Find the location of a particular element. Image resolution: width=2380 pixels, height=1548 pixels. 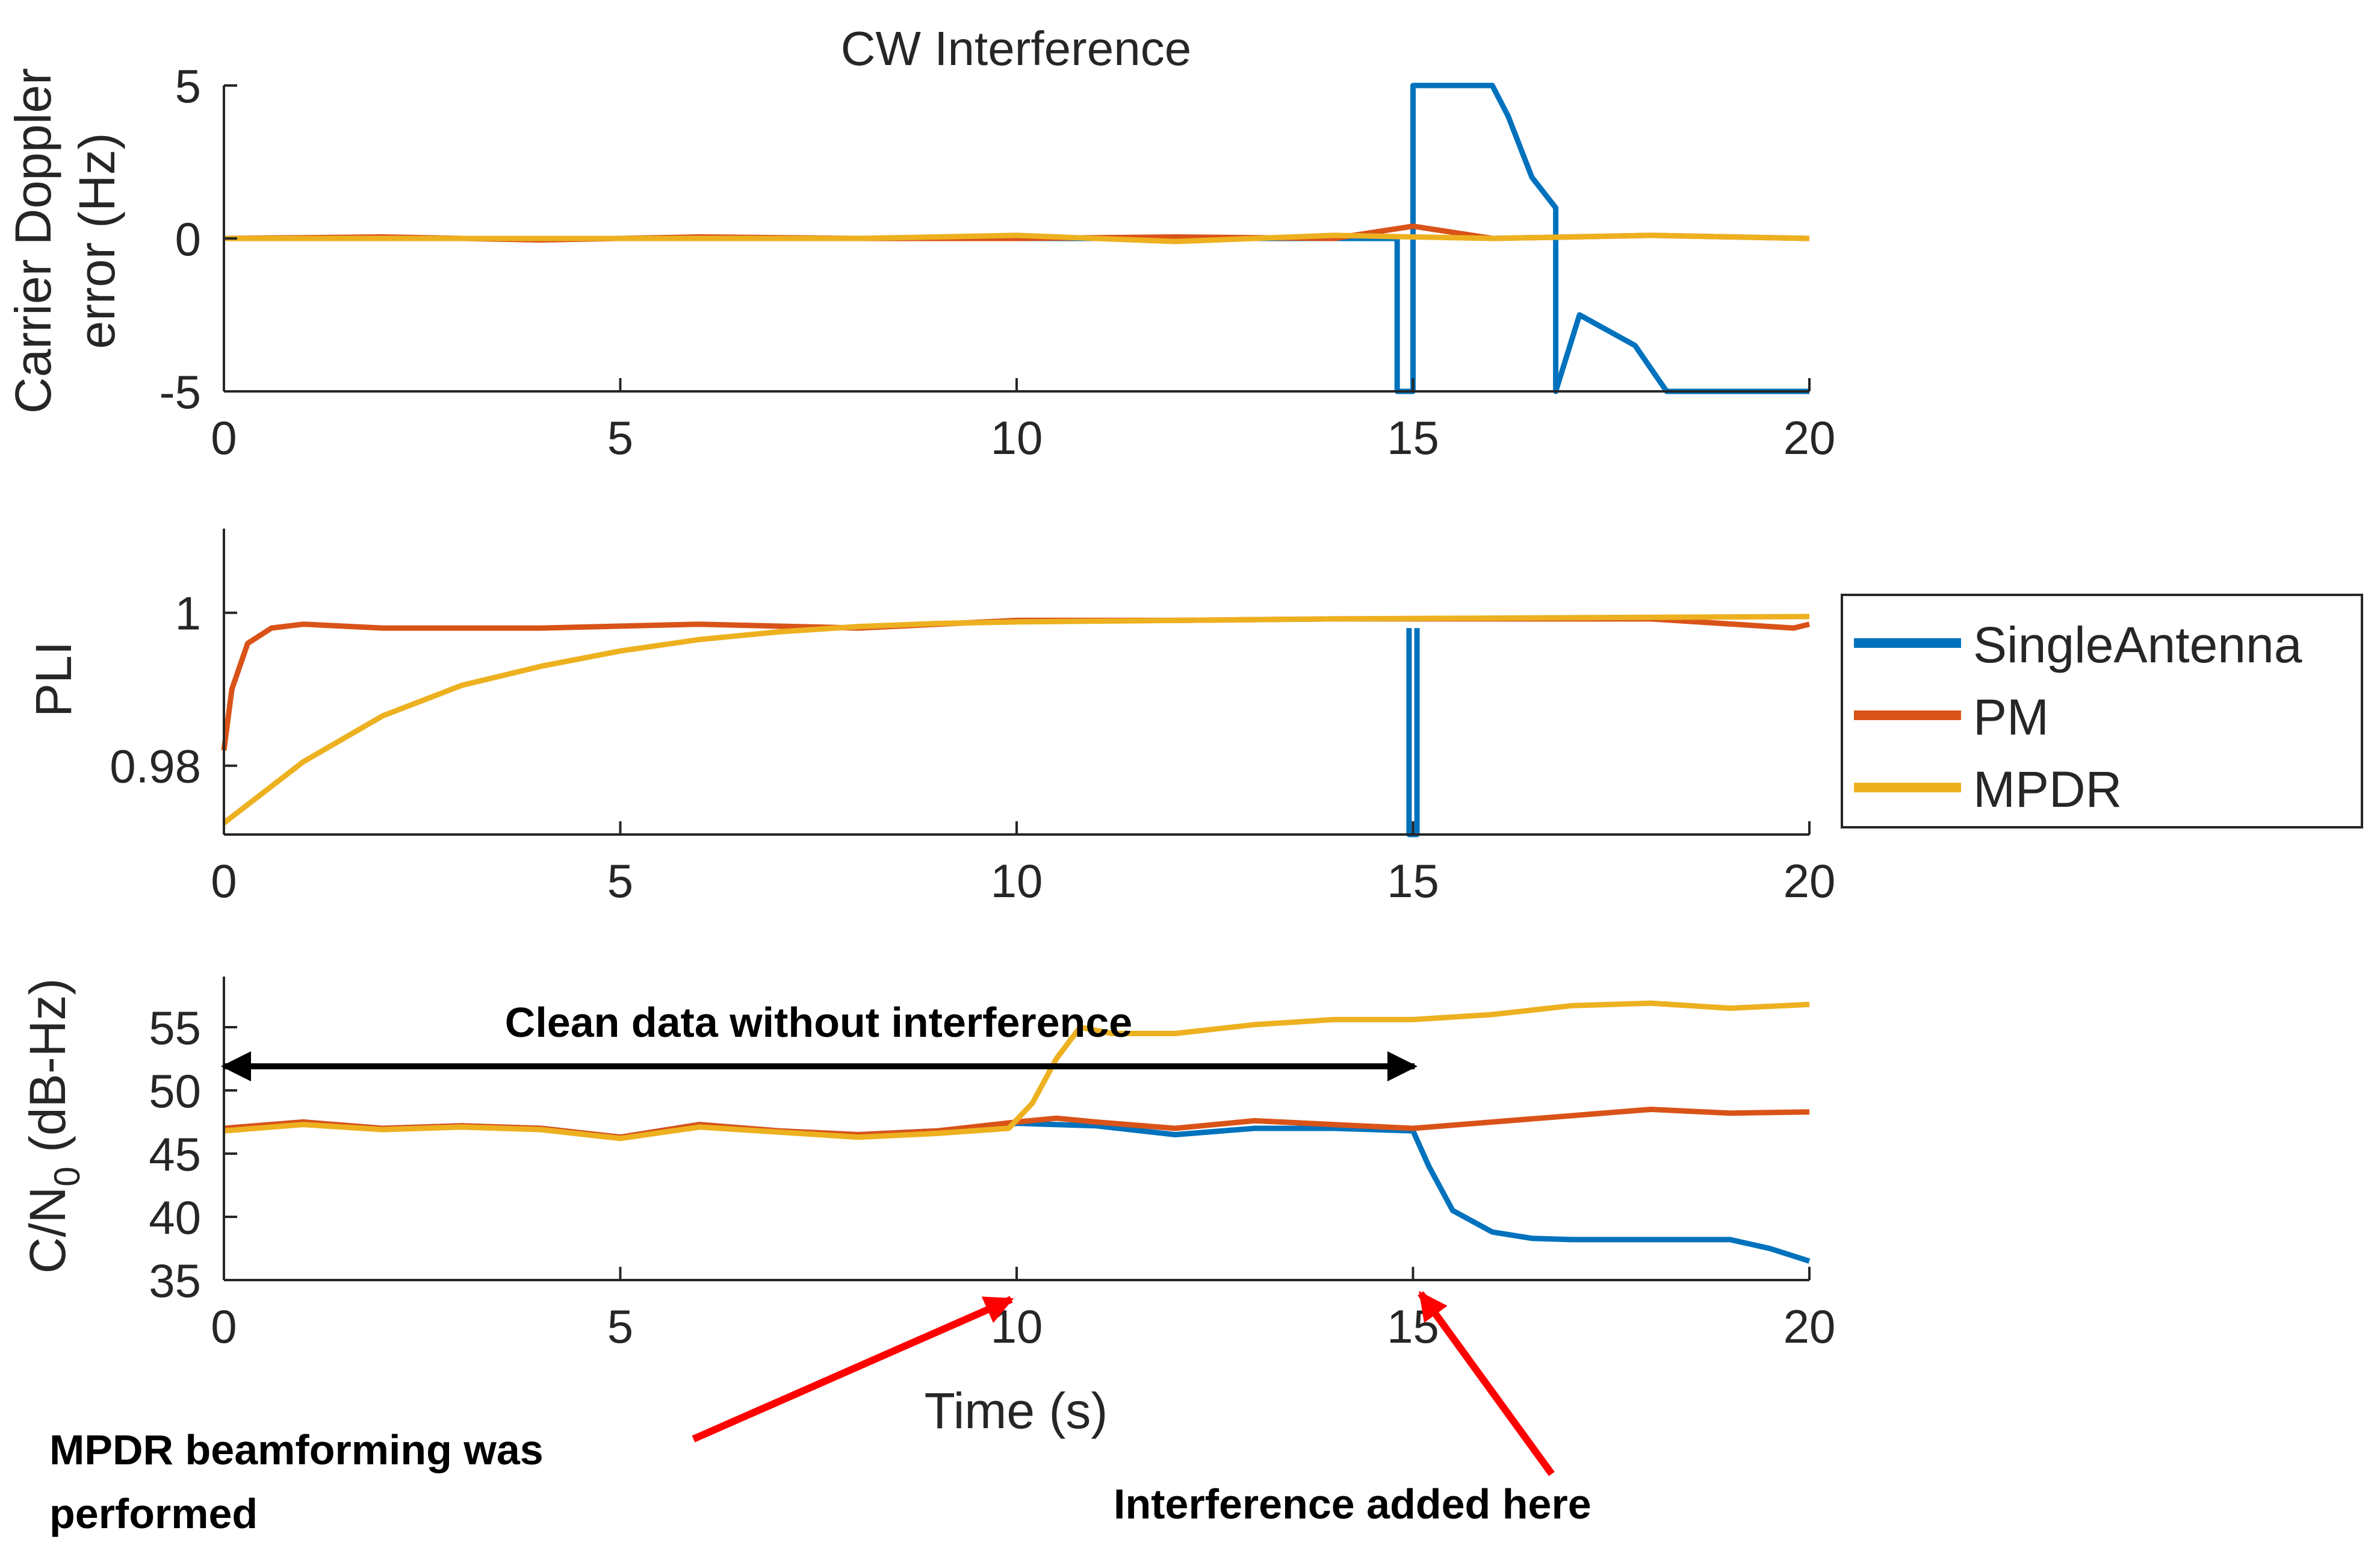

cn0-ytick-label-40: 40 is located at coordinates (175, 1217).